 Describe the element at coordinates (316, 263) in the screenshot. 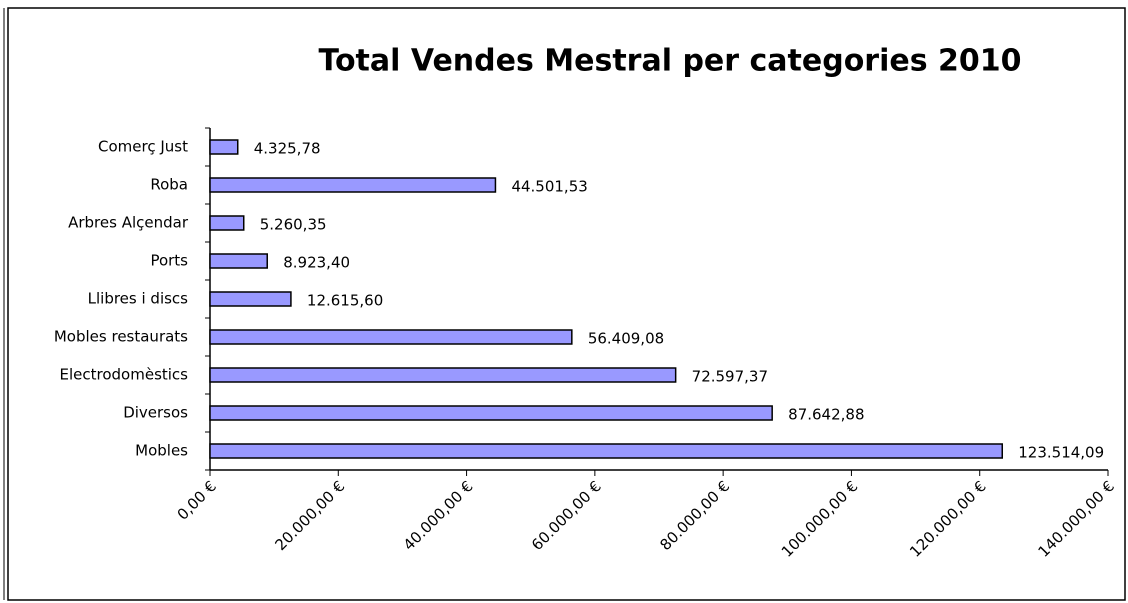

I see `data-label: 8.923,40` at that location.